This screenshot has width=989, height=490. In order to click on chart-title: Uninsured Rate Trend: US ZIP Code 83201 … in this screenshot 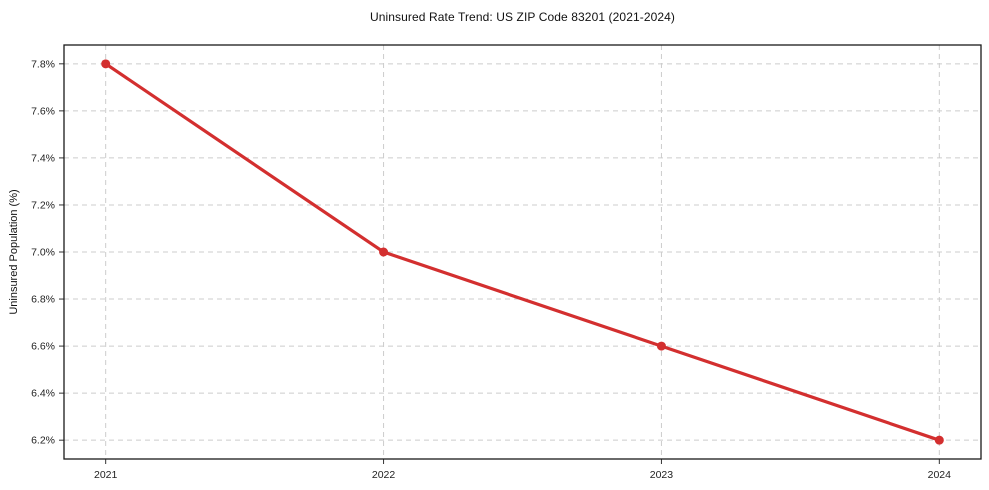, I will do `click(522, 17)`.